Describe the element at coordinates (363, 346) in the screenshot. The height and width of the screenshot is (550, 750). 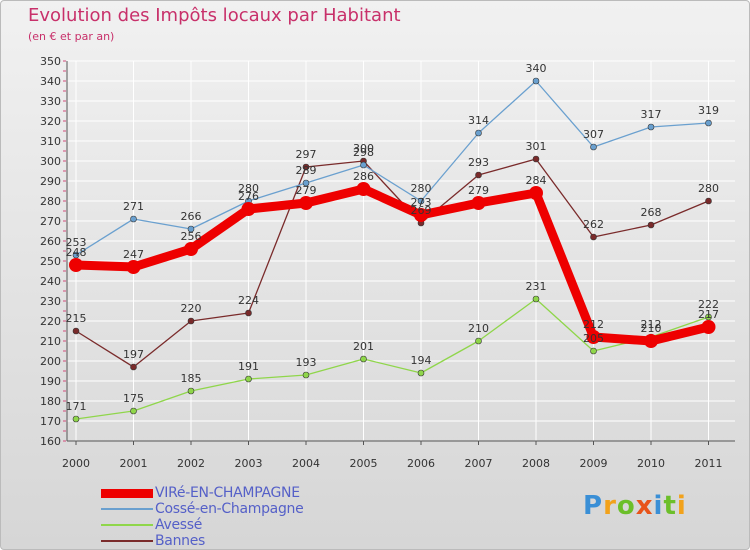
I see `data-label-avess-: 201` at that location.